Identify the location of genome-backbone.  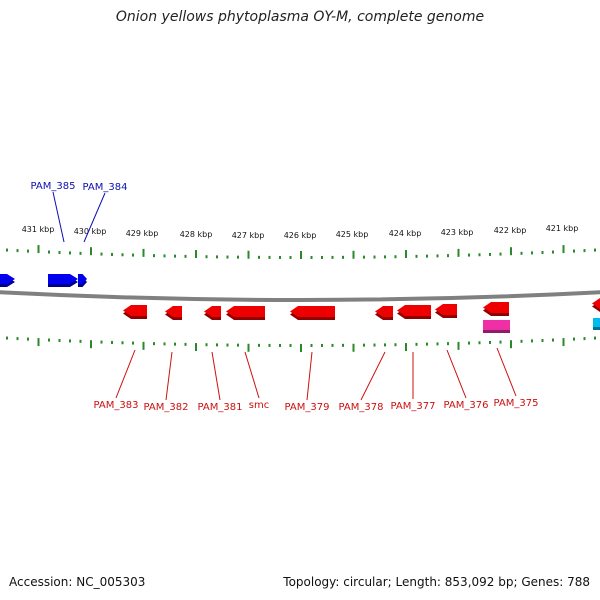
(300, 296).